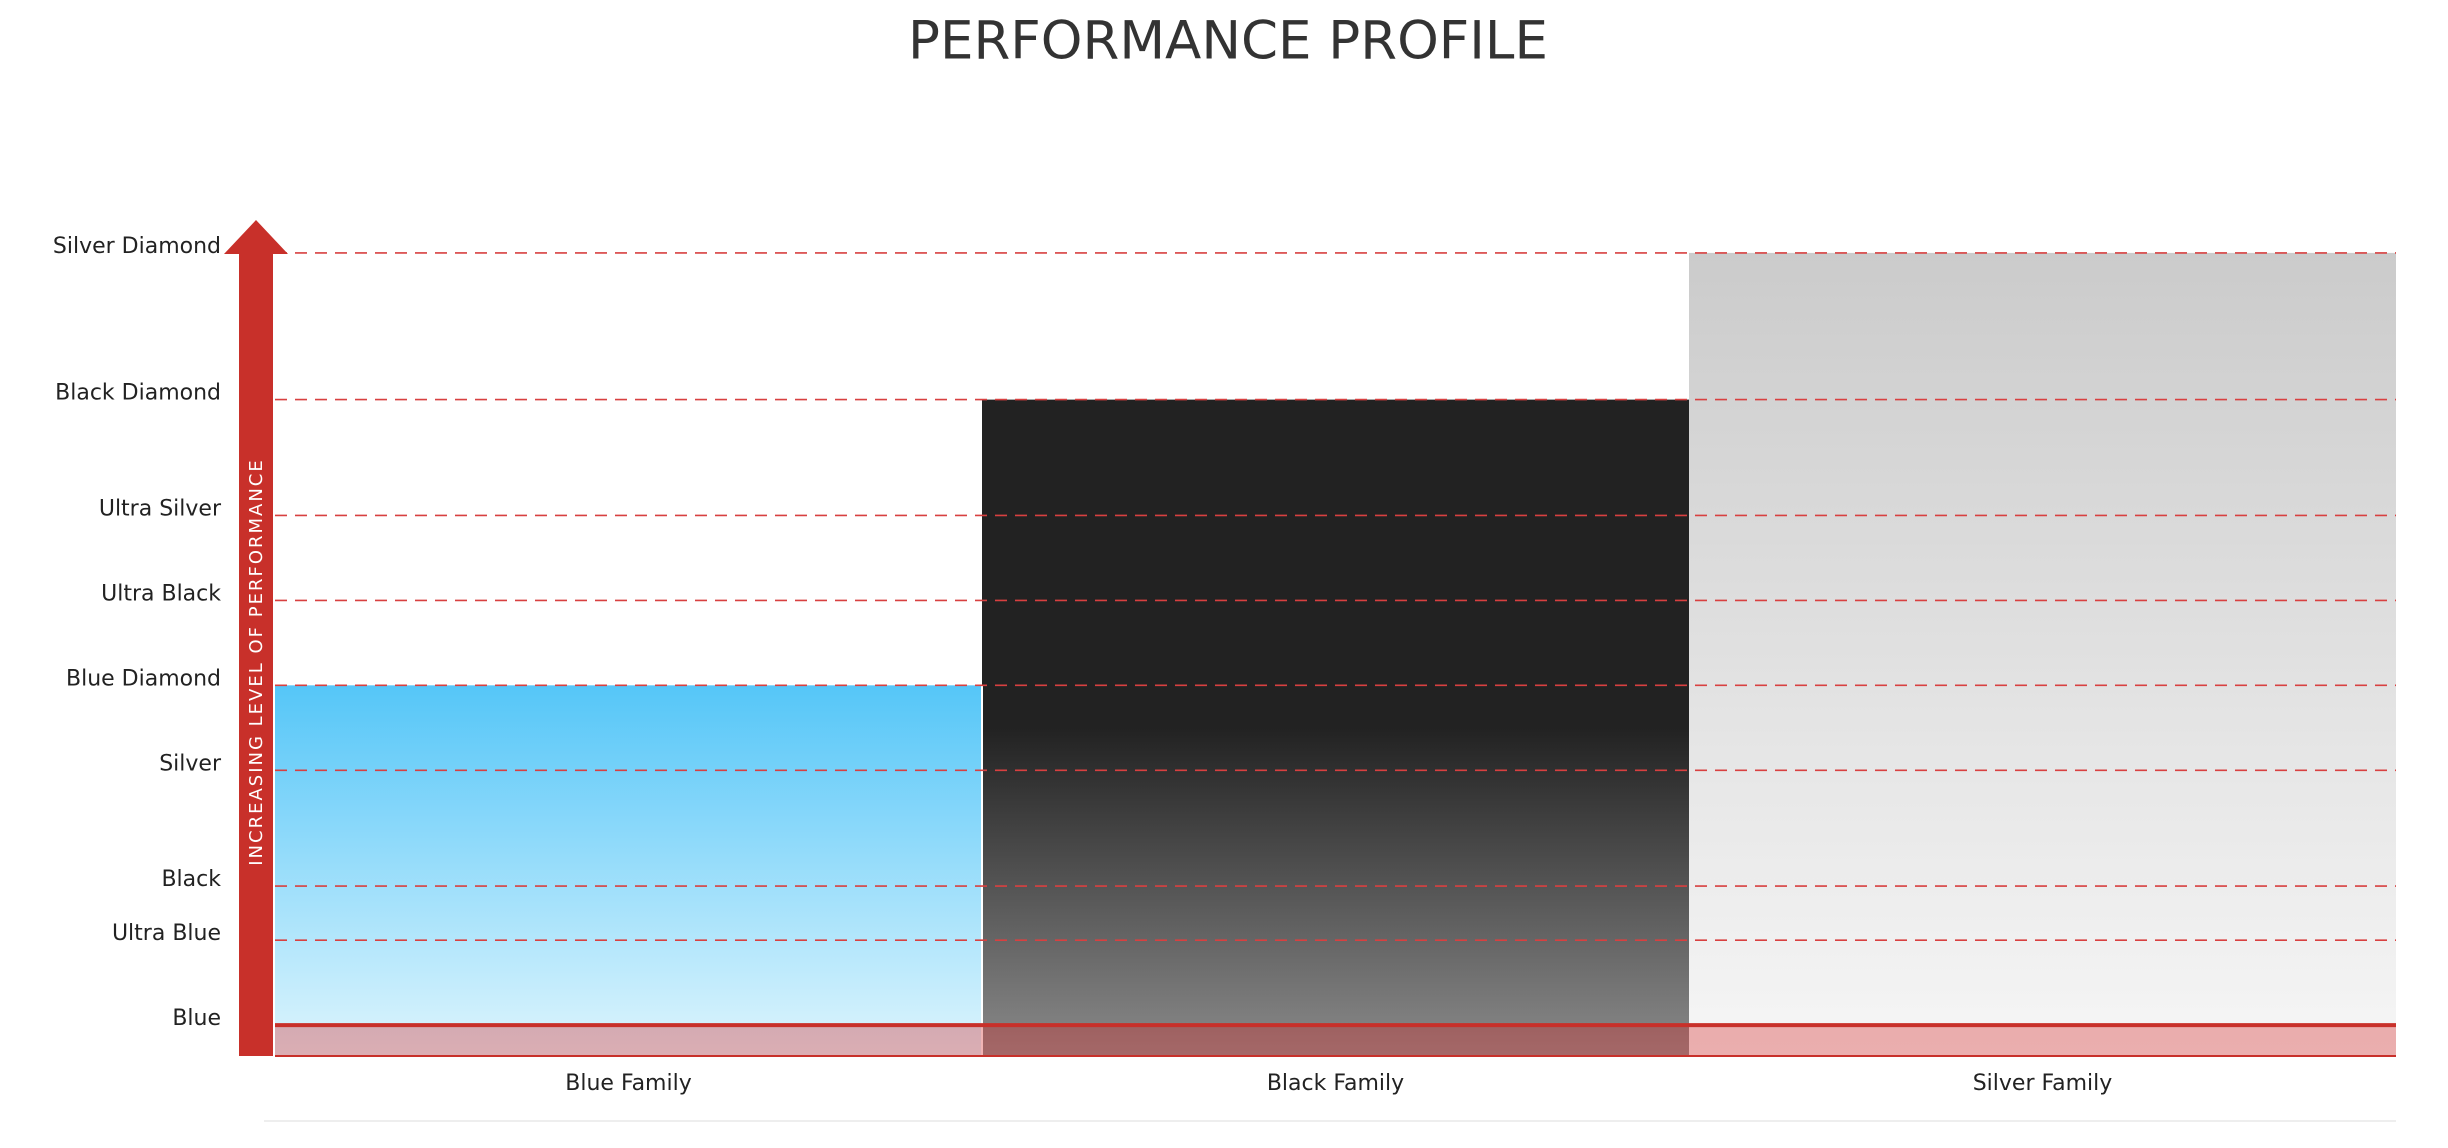 The width and height of the screenshot is (2448, 1148). Describe the element at coordinates (160, 508) in the screenshot. I see `y-tick-label: Ultra Silver` at that location.